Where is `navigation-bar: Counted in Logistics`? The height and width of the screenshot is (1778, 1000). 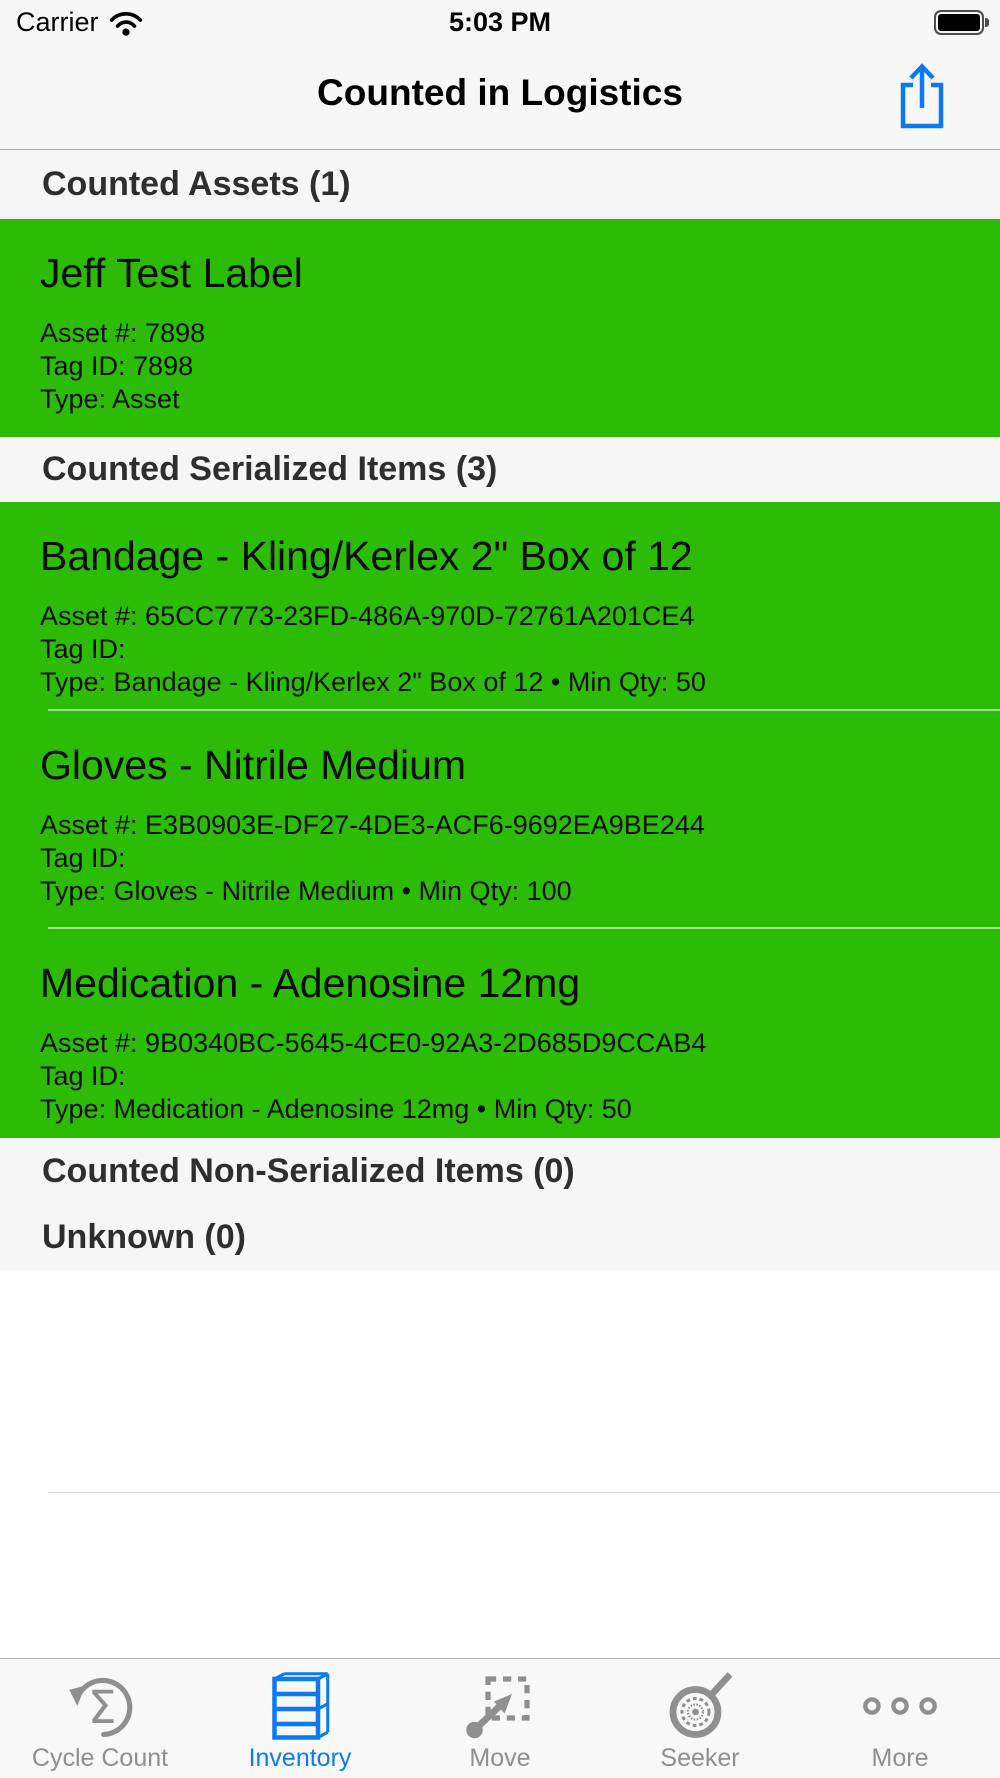 navigation-bar: Counted in Logistics is located at coordinates (500, 97).